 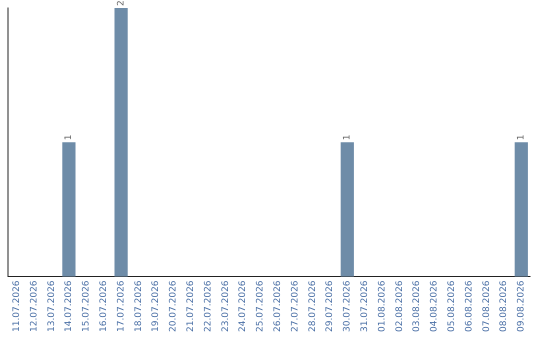 What do you see at coordinates (347, 306) in the screenshot?
I see `x-tick-label: 30.07.2026` at bounding box center [347, 306].